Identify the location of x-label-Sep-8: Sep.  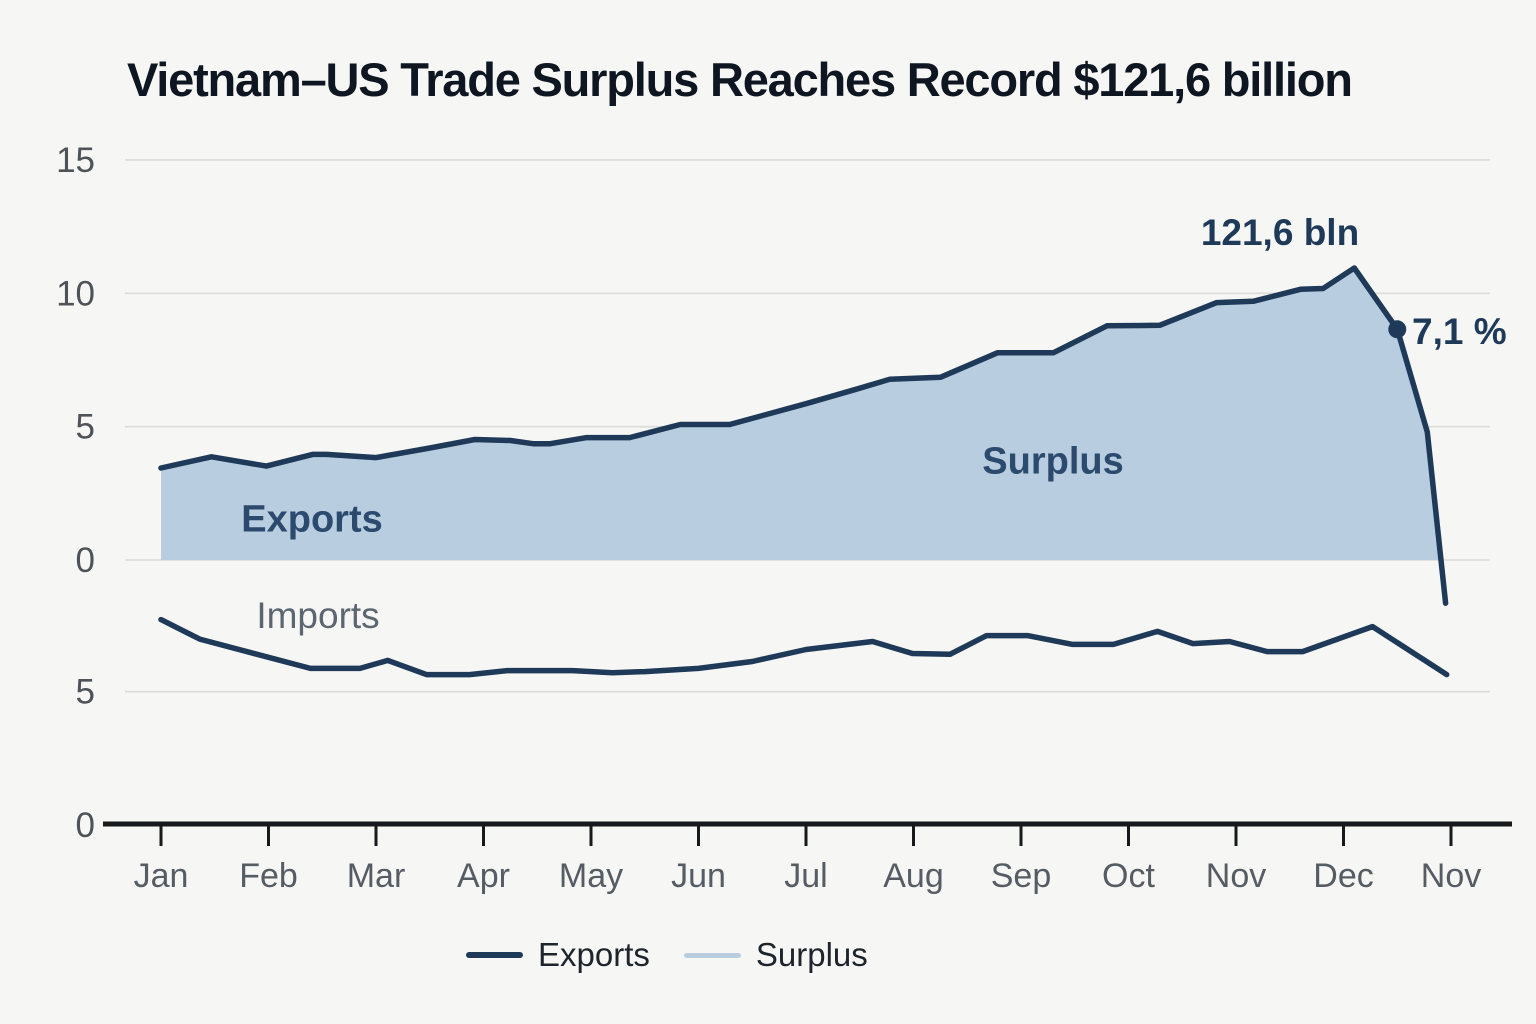
(1021, 876).